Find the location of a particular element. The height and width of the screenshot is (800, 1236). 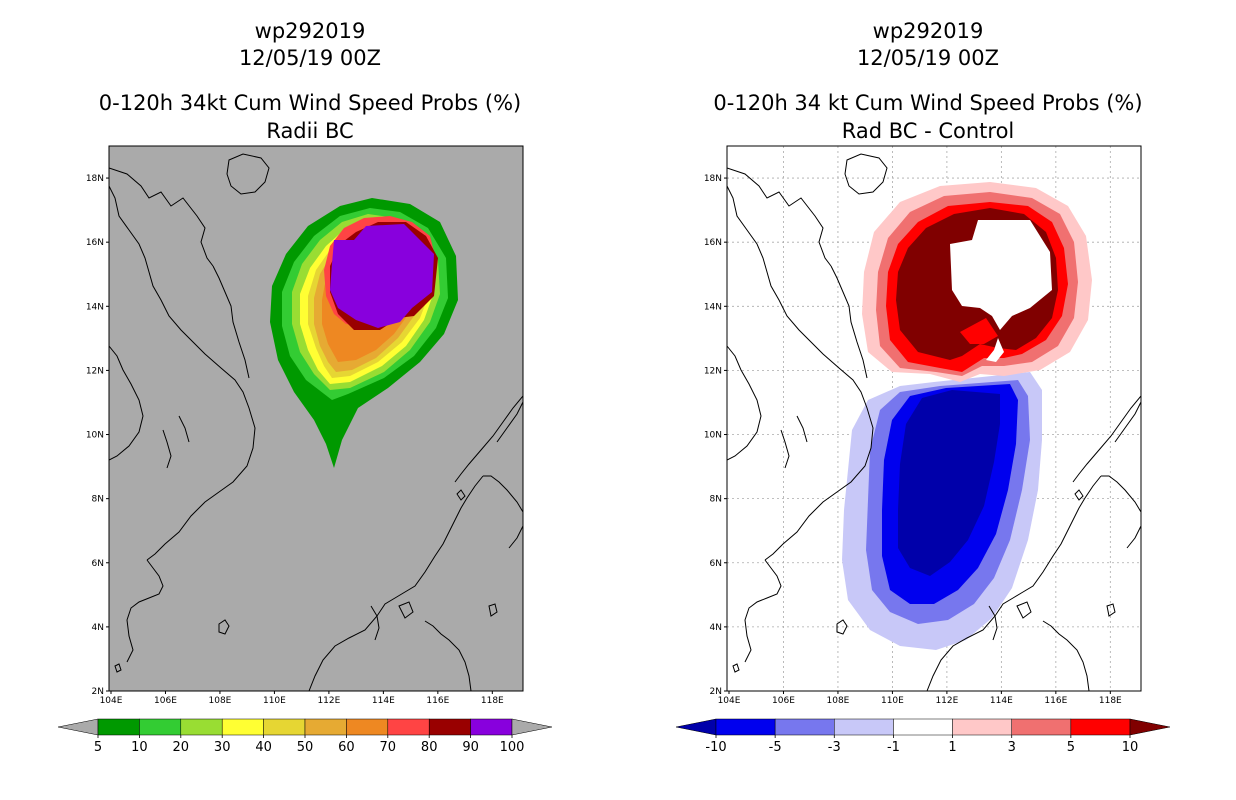

left-colorbar-left-arrow is located at coordinates (78, 727).